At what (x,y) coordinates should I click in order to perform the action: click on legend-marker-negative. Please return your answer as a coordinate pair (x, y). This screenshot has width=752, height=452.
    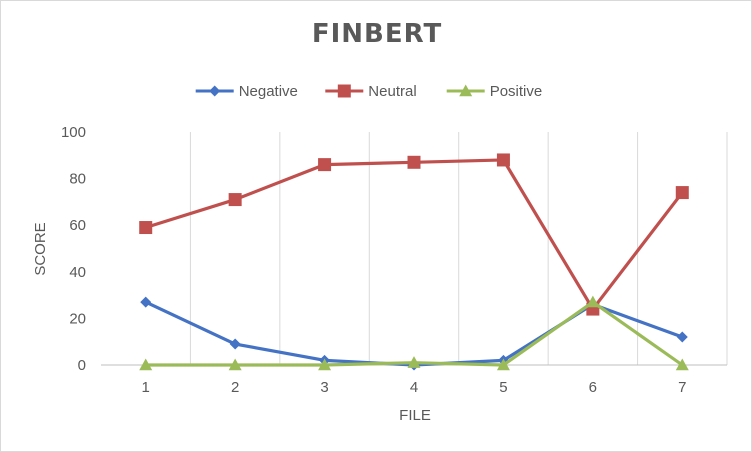
    Looking at the image, I should click on (215, 91).